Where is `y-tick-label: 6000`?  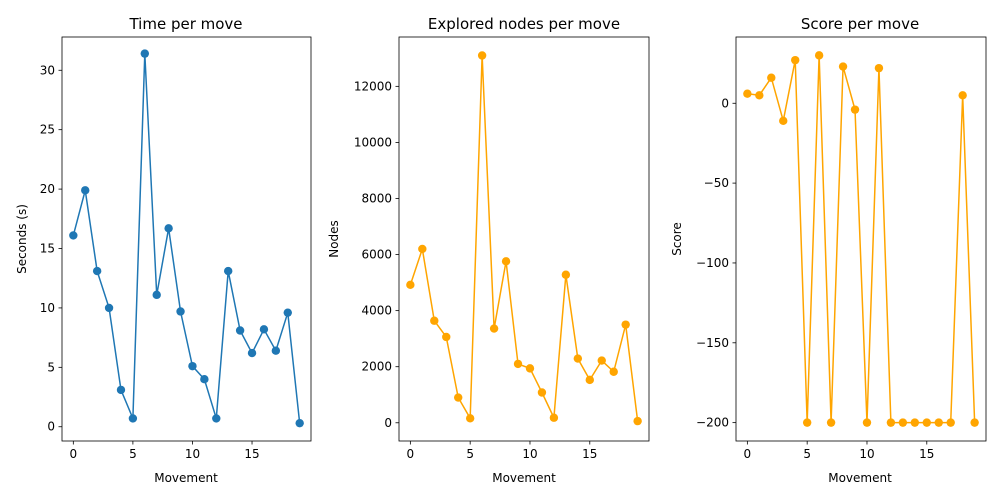
y-tick-label: 6000 is located at coordinates (376, 255).